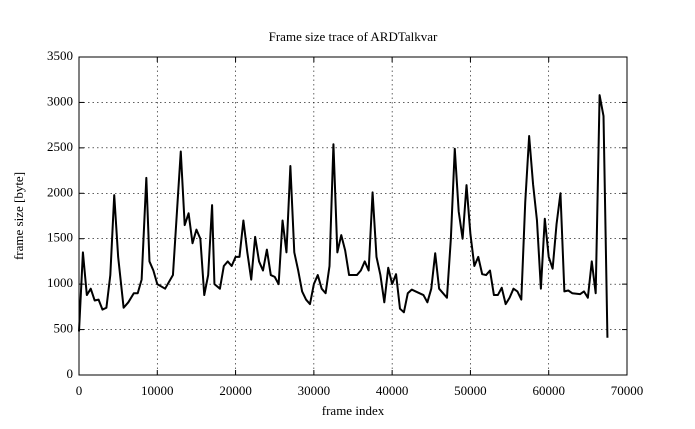 This screenshot has width=695, height=429. I want to click on x-tick-label: 20000, so click(235, 390).